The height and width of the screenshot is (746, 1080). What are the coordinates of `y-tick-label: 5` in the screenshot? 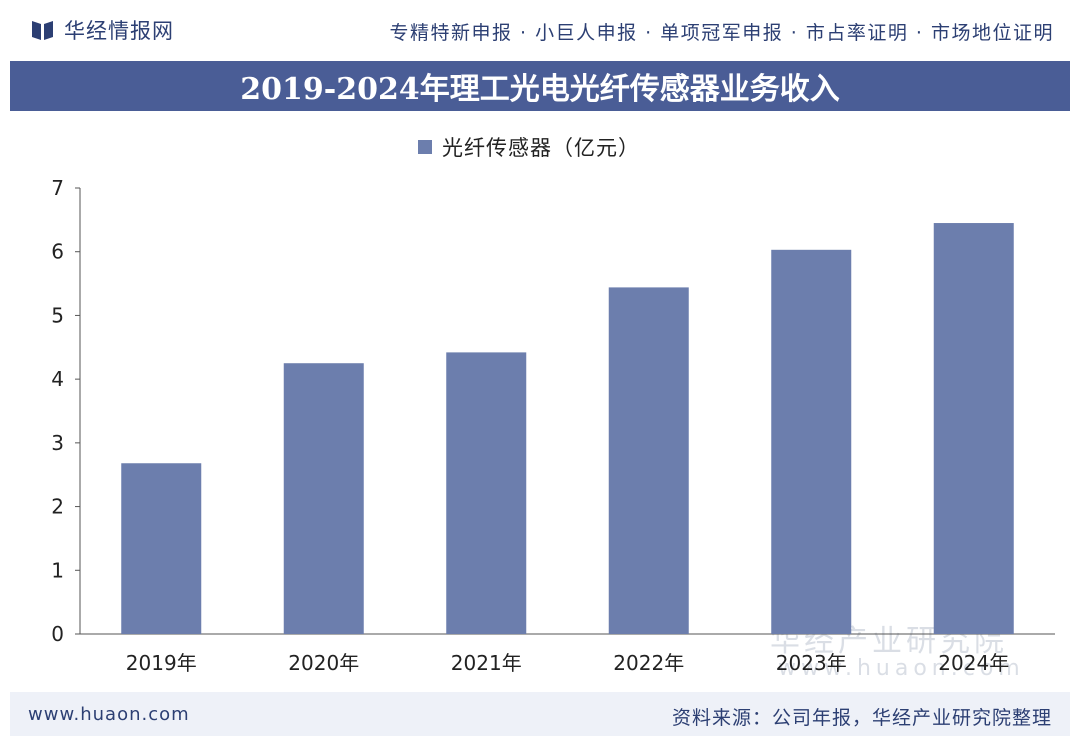 It's located at (57, 315).